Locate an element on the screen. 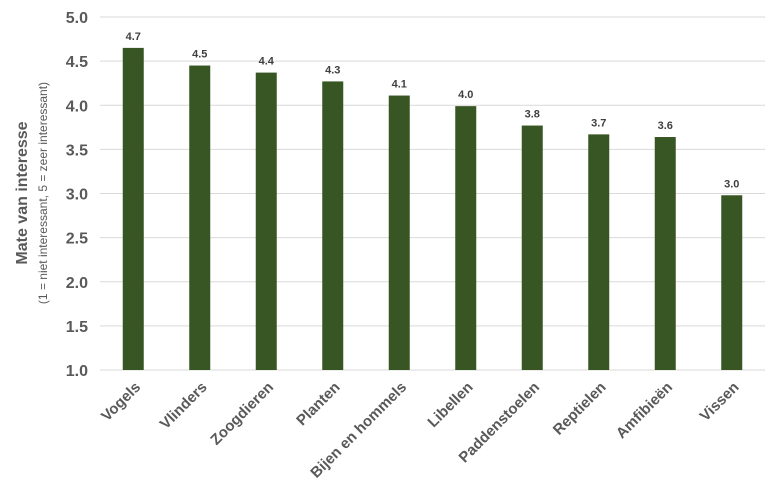 The image size is (770, 504). data-label: 3.7 is located at coordinates (598, 123).